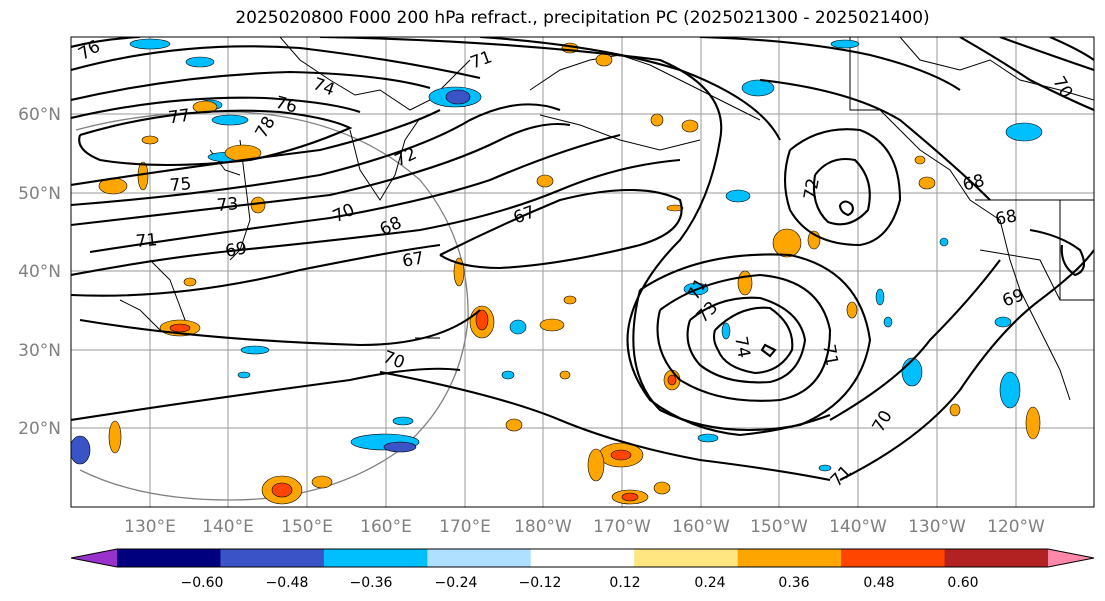 This screenshot has height=601, width=1105. What do you see at coordinates (622, 527) in the screenshot?
I see `lon-label: 170°W` at bounding box center [622, 527].